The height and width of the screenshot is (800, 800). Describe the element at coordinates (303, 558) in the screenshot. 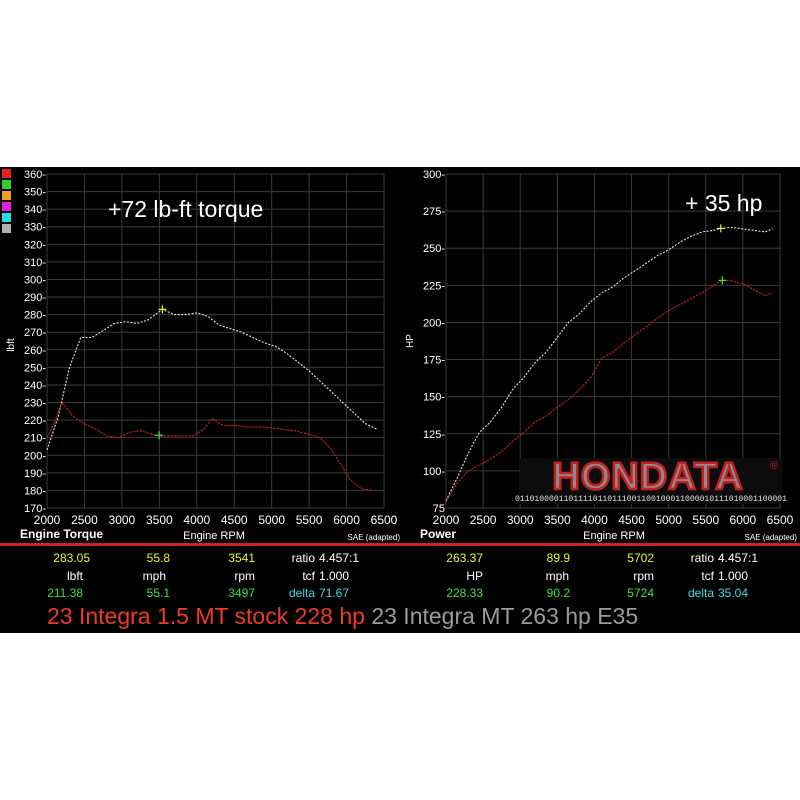

I see `torque-ratio-label: ratio` at that location.